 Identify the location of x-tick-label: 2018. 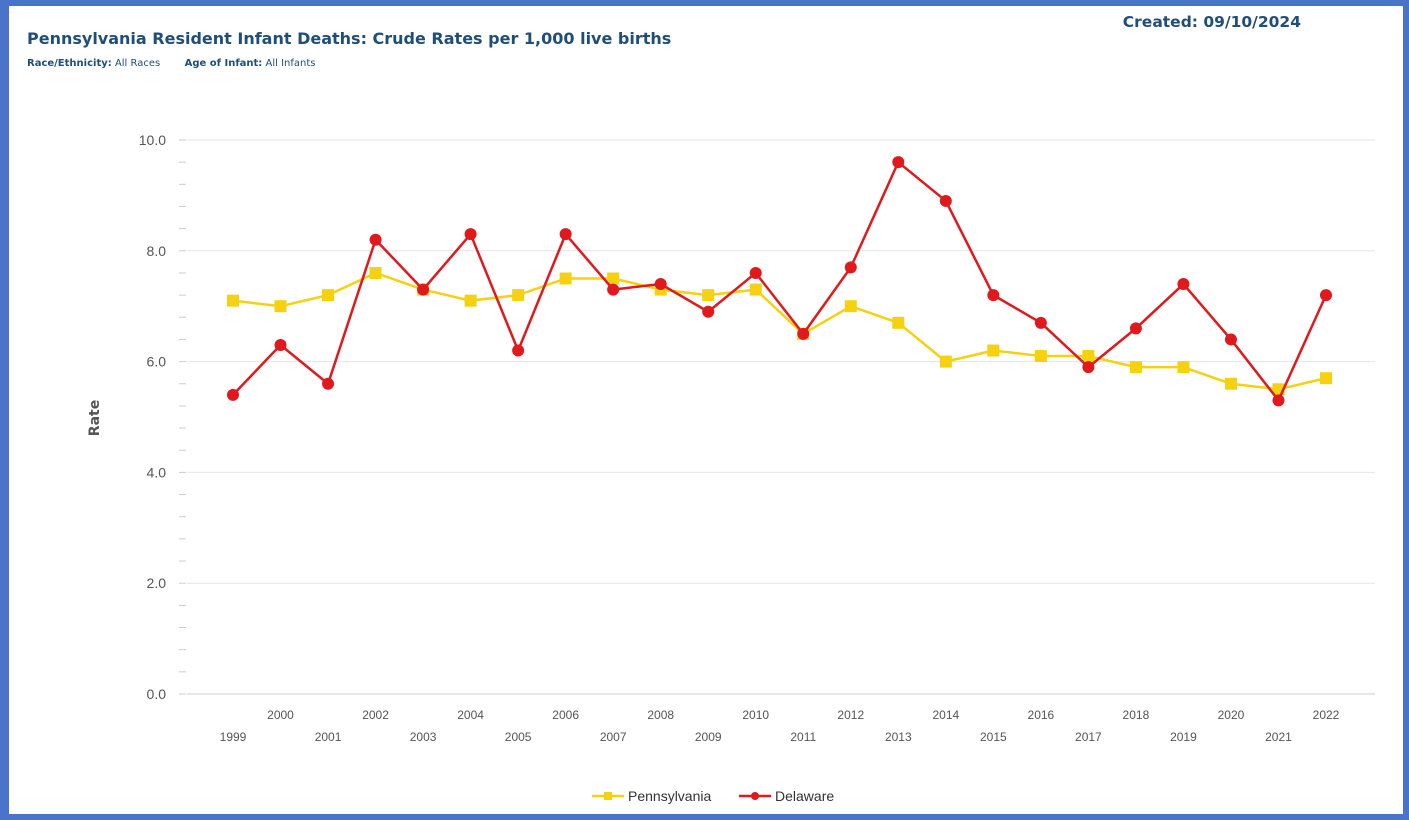
(1136, 715).